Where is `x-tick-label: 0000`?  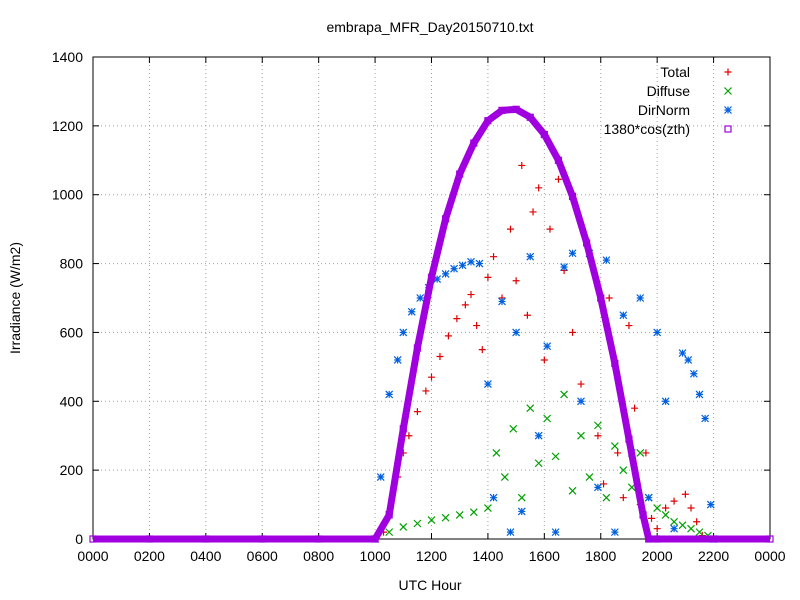
x-tick-label: 0000 is located at coordinates (92, 556).